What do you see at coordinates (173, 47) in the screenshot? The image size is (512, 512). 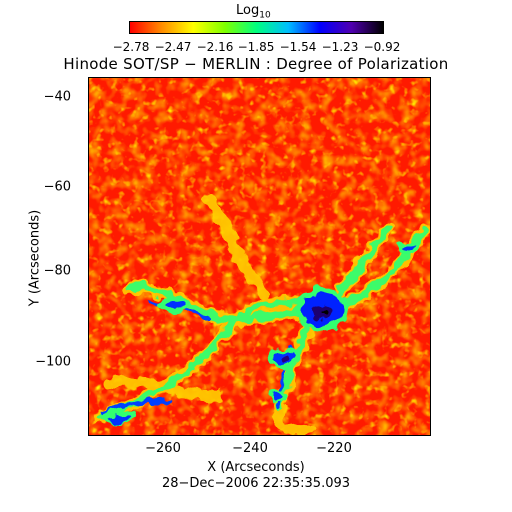 I see `colorbar-tick: −2.47` at bounding box center [173, 47].